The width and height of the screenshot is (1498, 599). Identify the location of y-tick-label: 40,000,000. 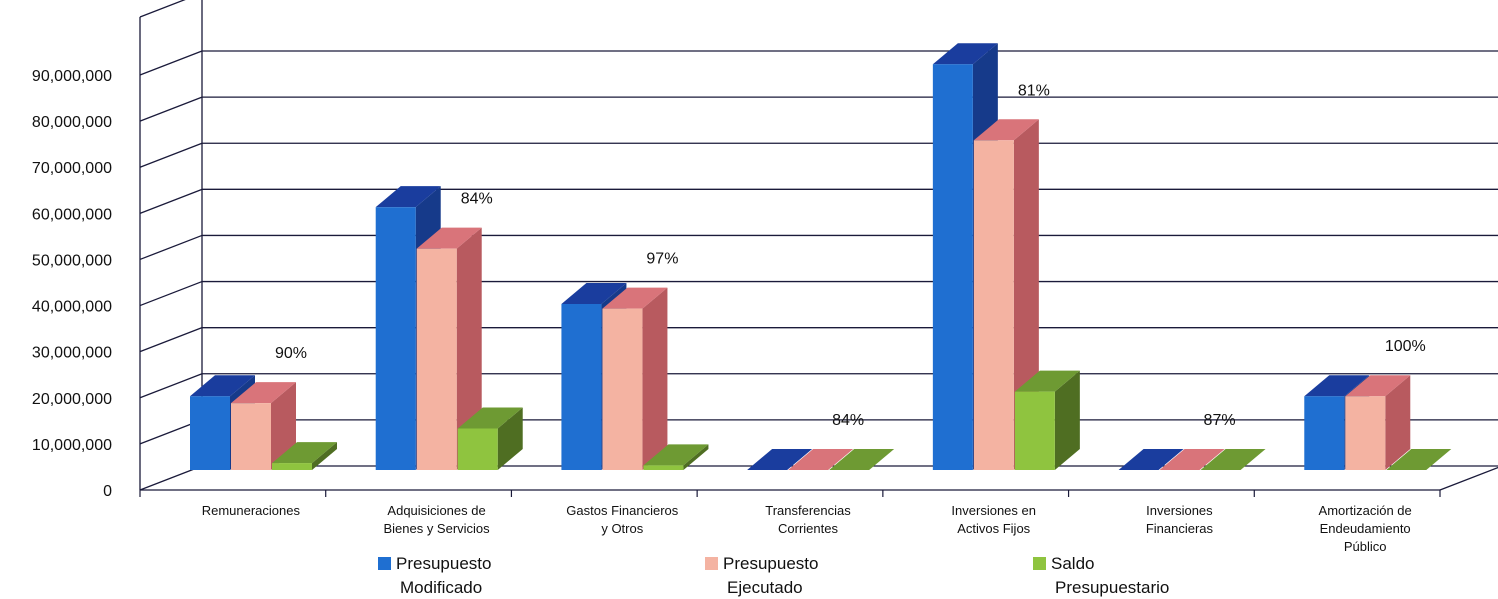
(72, 307).